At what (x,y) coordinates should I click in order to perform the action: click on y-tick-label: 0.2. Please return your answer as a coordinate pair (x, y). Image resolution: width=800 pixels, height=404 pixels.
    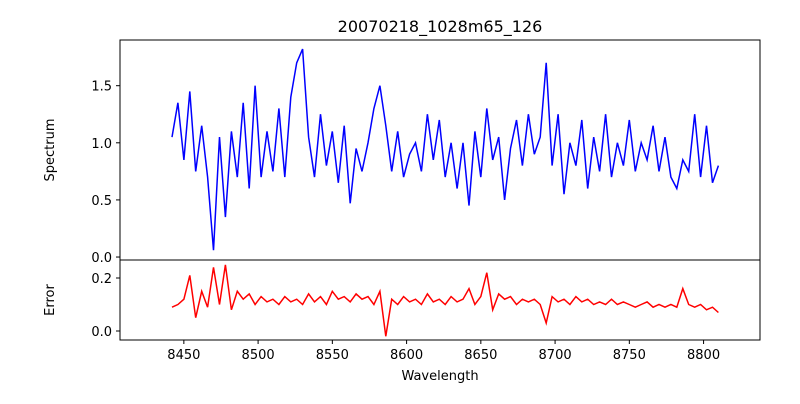
    Looking at the image, I should click on (101, 279).